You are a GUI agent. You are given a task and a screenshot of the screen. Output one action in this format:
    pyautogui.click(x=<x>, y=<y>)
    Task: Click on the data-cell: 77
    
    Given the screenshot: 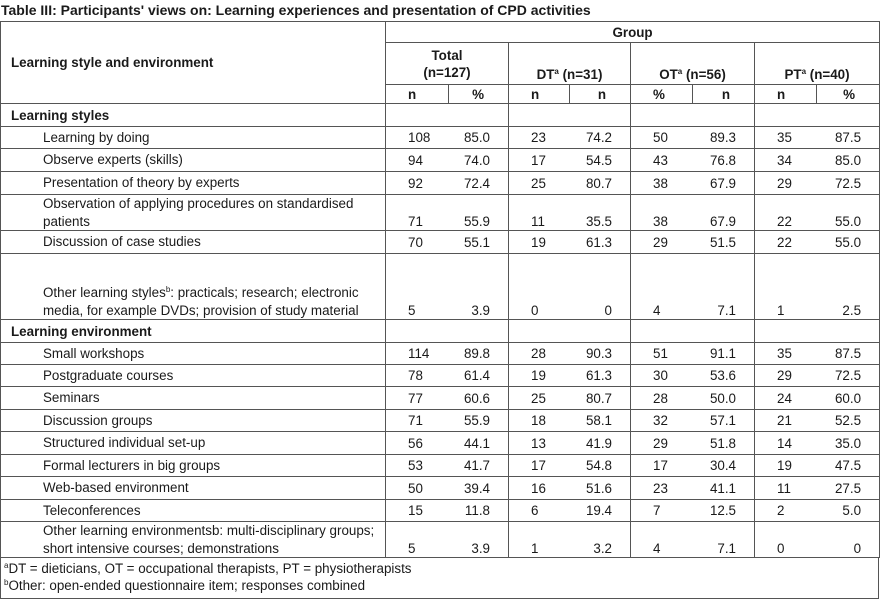 What is the action you would take?
    pyautogui.click(x=417, y=398)
    